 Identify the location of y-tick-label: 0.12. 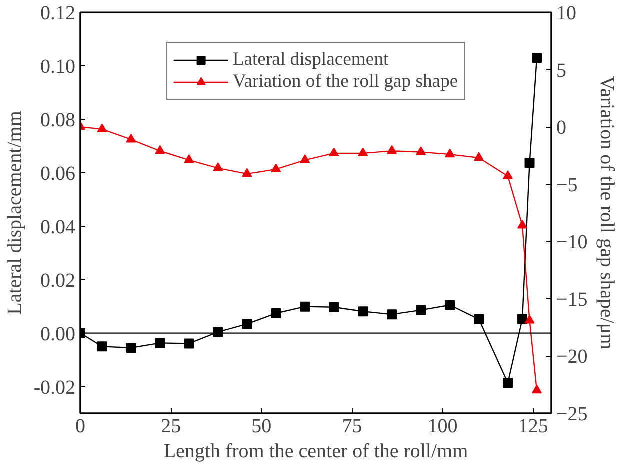
(58, 13).